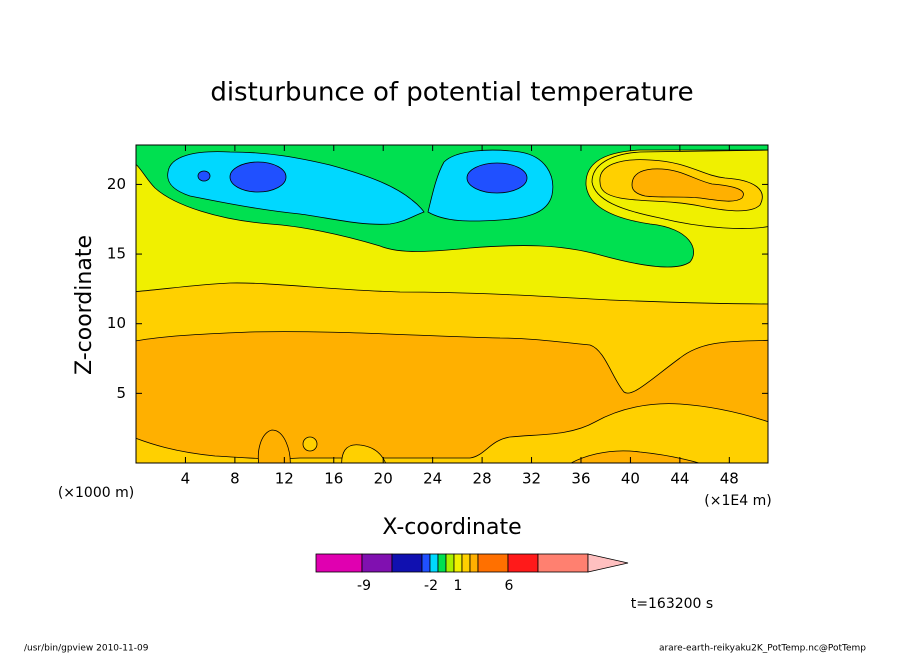 Image resolution: width=904 pixels, height=654 pixels. What do you see at coordinates (432, 479) in the screenshot?
I see `x-tick-label: 24` at bounding box center [432, 479].